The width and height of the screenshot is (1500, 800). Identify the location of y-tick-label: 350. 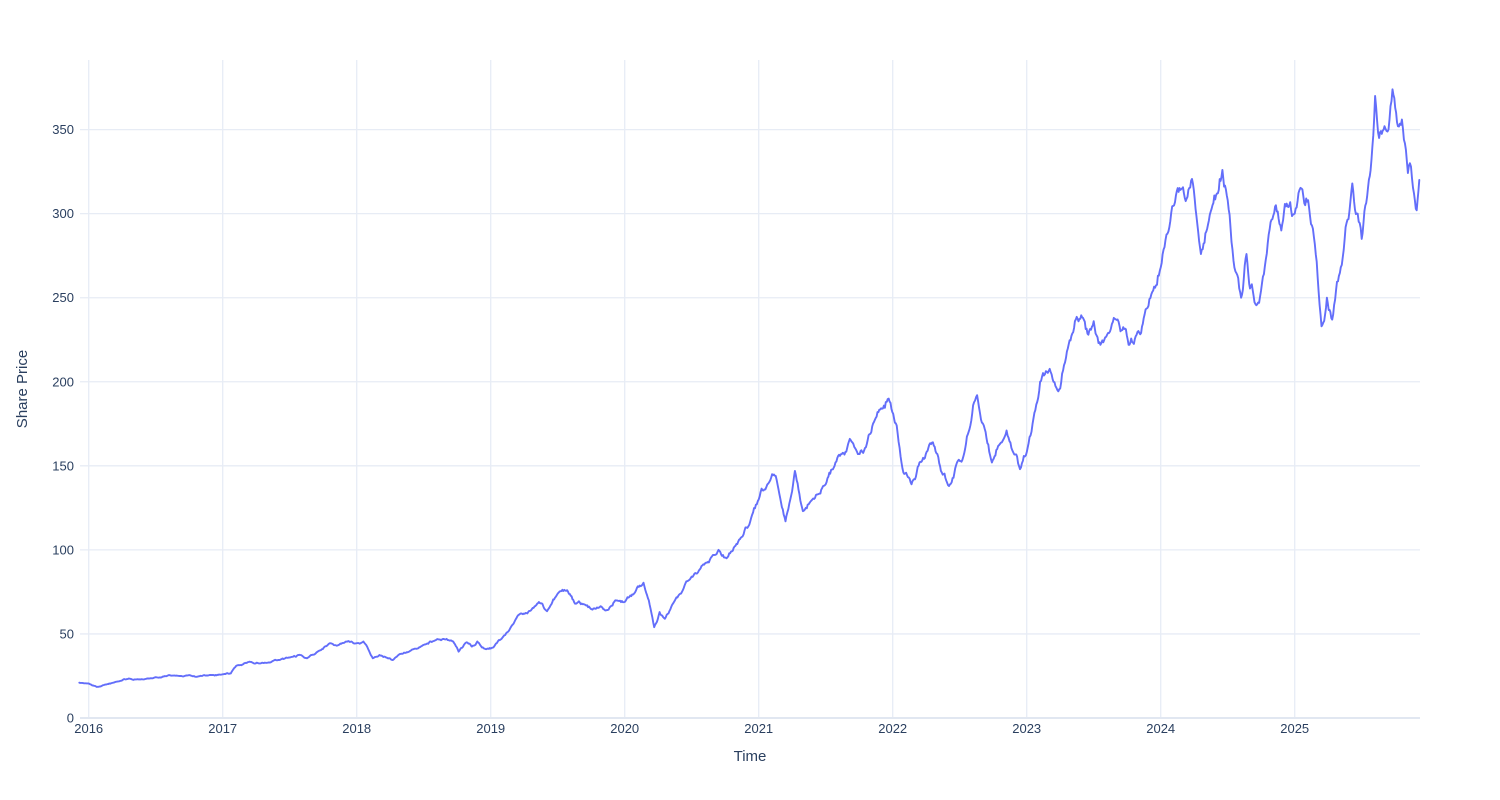
(63, 129).